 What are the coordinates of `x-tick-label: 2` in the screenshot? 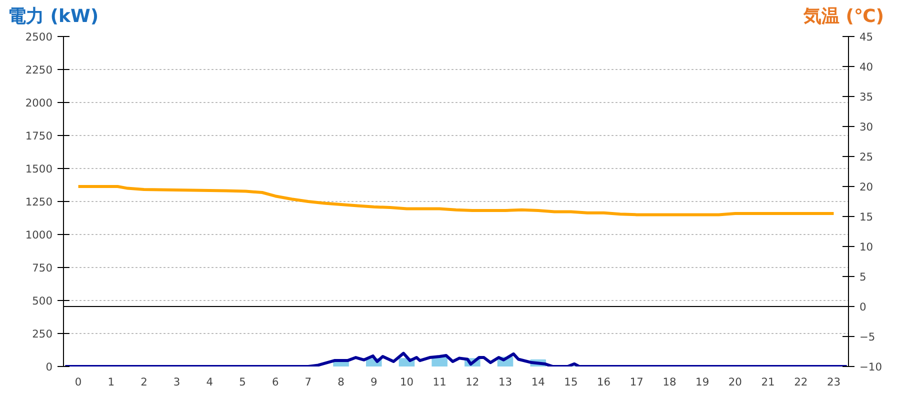 It's located at (144, 382).